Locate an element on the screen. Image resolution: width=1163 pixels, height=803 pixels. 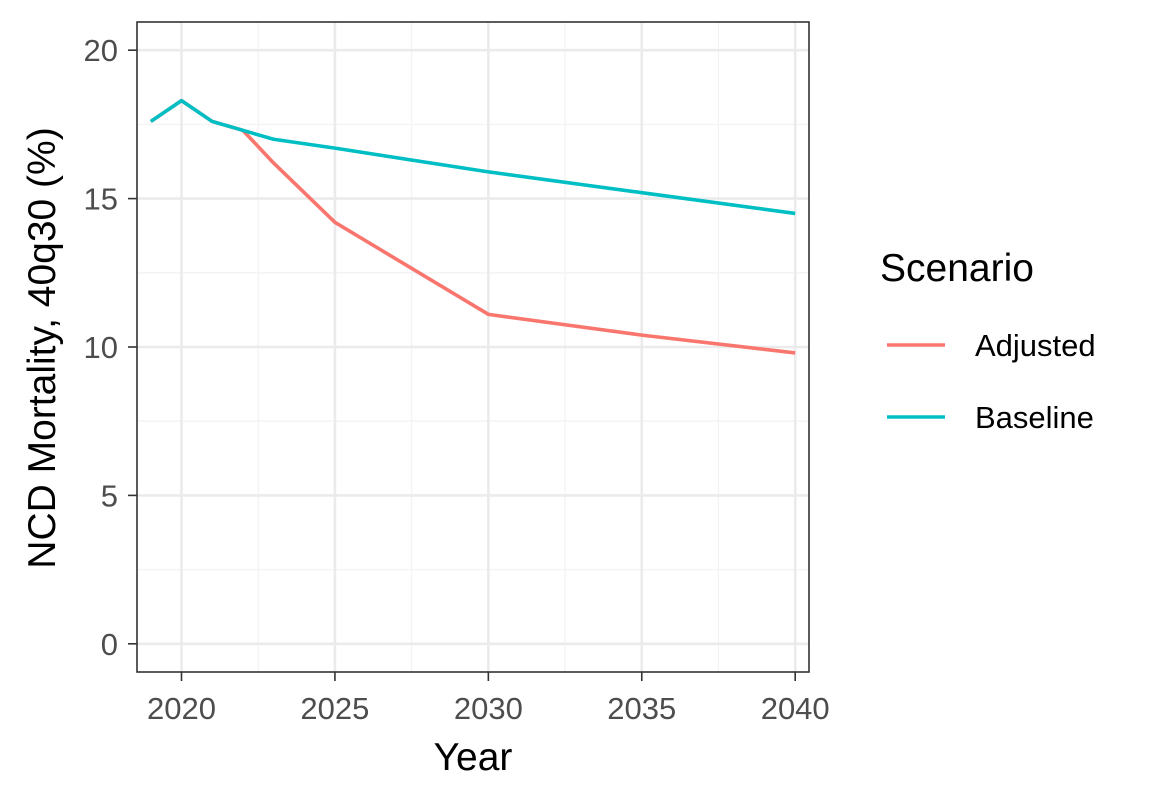
x-tick-label: 2040 is located at coordinates (795, 708).